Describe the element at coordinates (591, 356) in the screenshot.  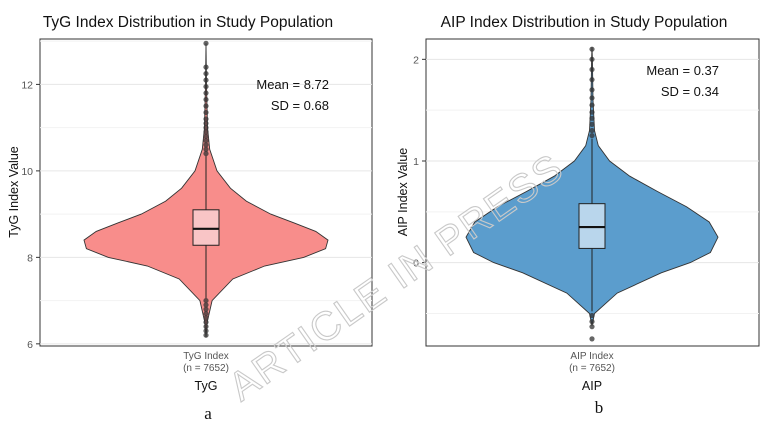
I see `x-category-label: AIP Index` at that location.